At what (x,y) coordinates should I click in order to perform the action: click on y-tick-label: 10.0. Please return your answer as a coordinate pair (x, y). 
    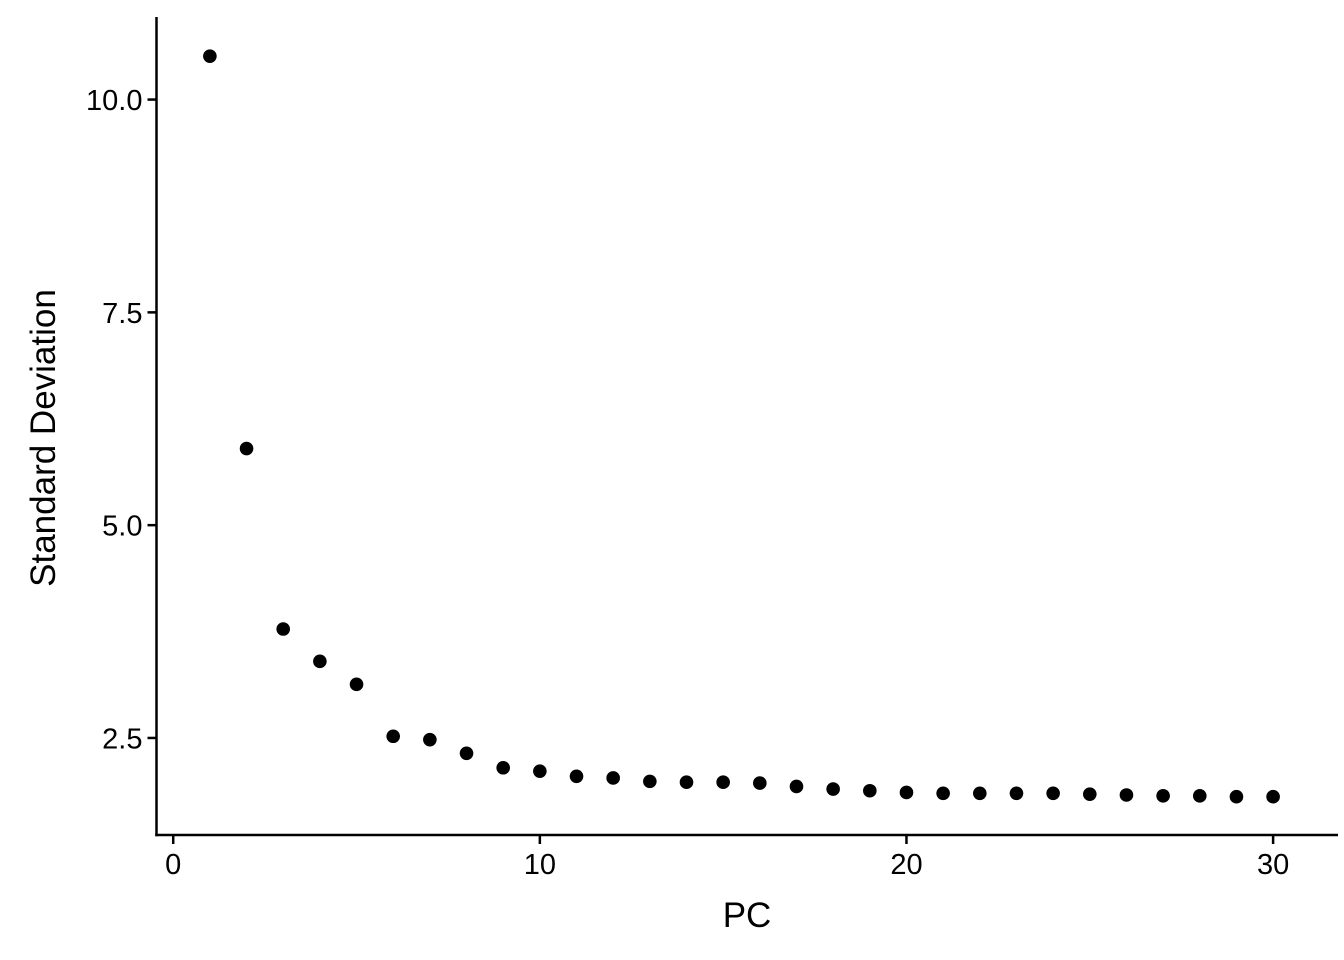
    Looking at the image, I should click on (114, 101).